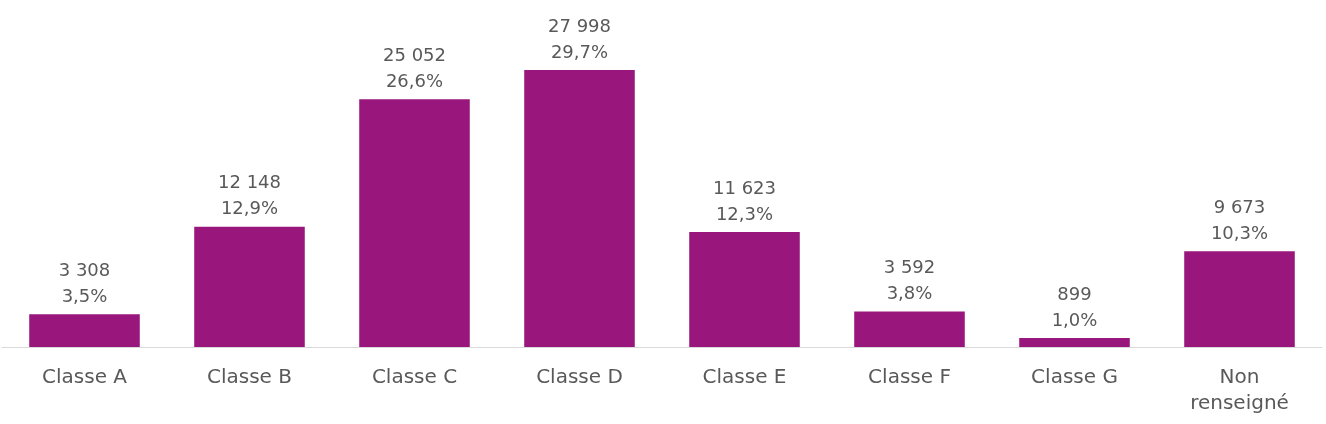 The height and width of the screenshot is (424, 1326). What do you see at coordinates (909, 279) in the screenshot?
I see `data-label: 3 592 3,8%` at bounding box center [909, 279].